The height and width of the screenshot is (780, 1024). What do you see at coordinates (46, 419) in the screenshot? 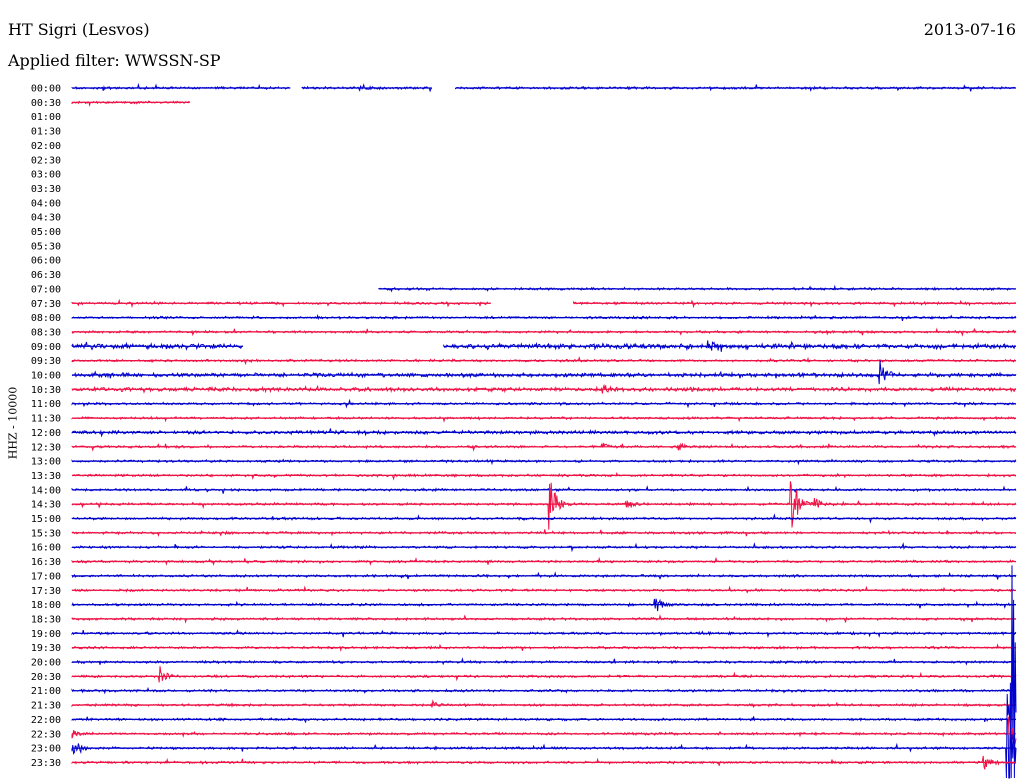
I see `row-time-label: 11:30` at bounding box center [46, 419].